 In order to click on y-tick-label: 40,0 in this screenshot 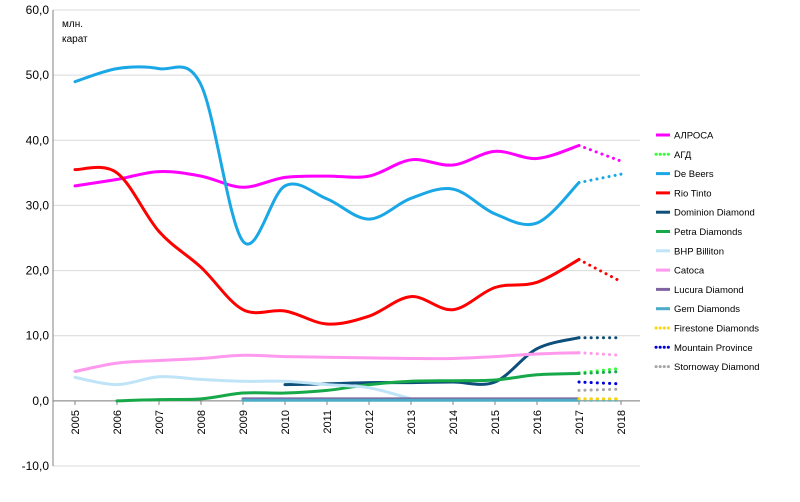, I will do `click(38, 140)`.